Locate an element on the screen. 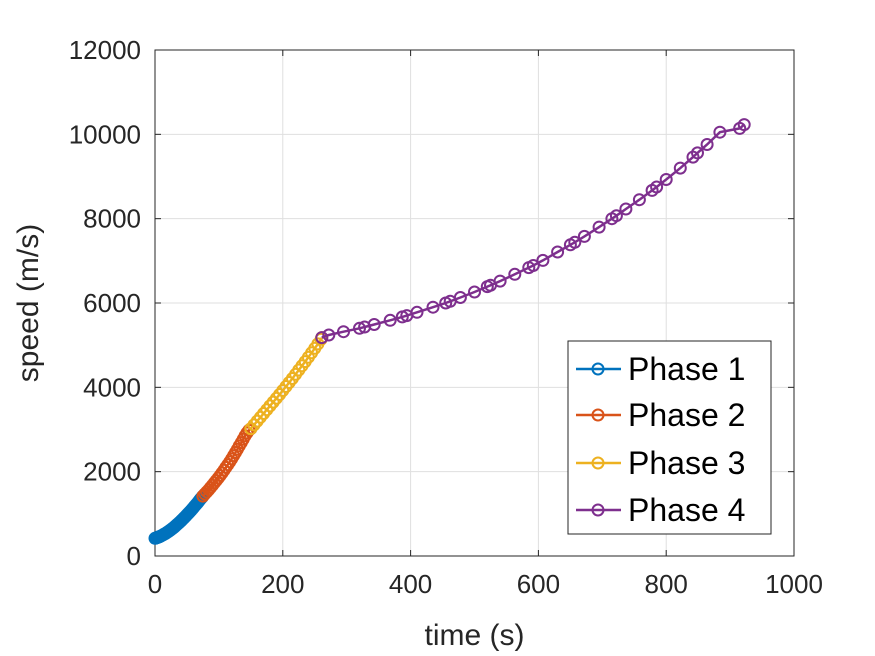  legend-label: Phase 2 is located at coordinates (686, 415).